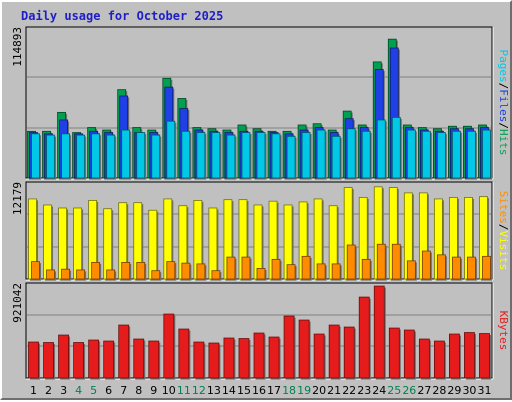 This screenshot has height=402, width=512. Describe the element at coordinates (199, 390) in the screenshot. I see `day-label: 12` at that location.